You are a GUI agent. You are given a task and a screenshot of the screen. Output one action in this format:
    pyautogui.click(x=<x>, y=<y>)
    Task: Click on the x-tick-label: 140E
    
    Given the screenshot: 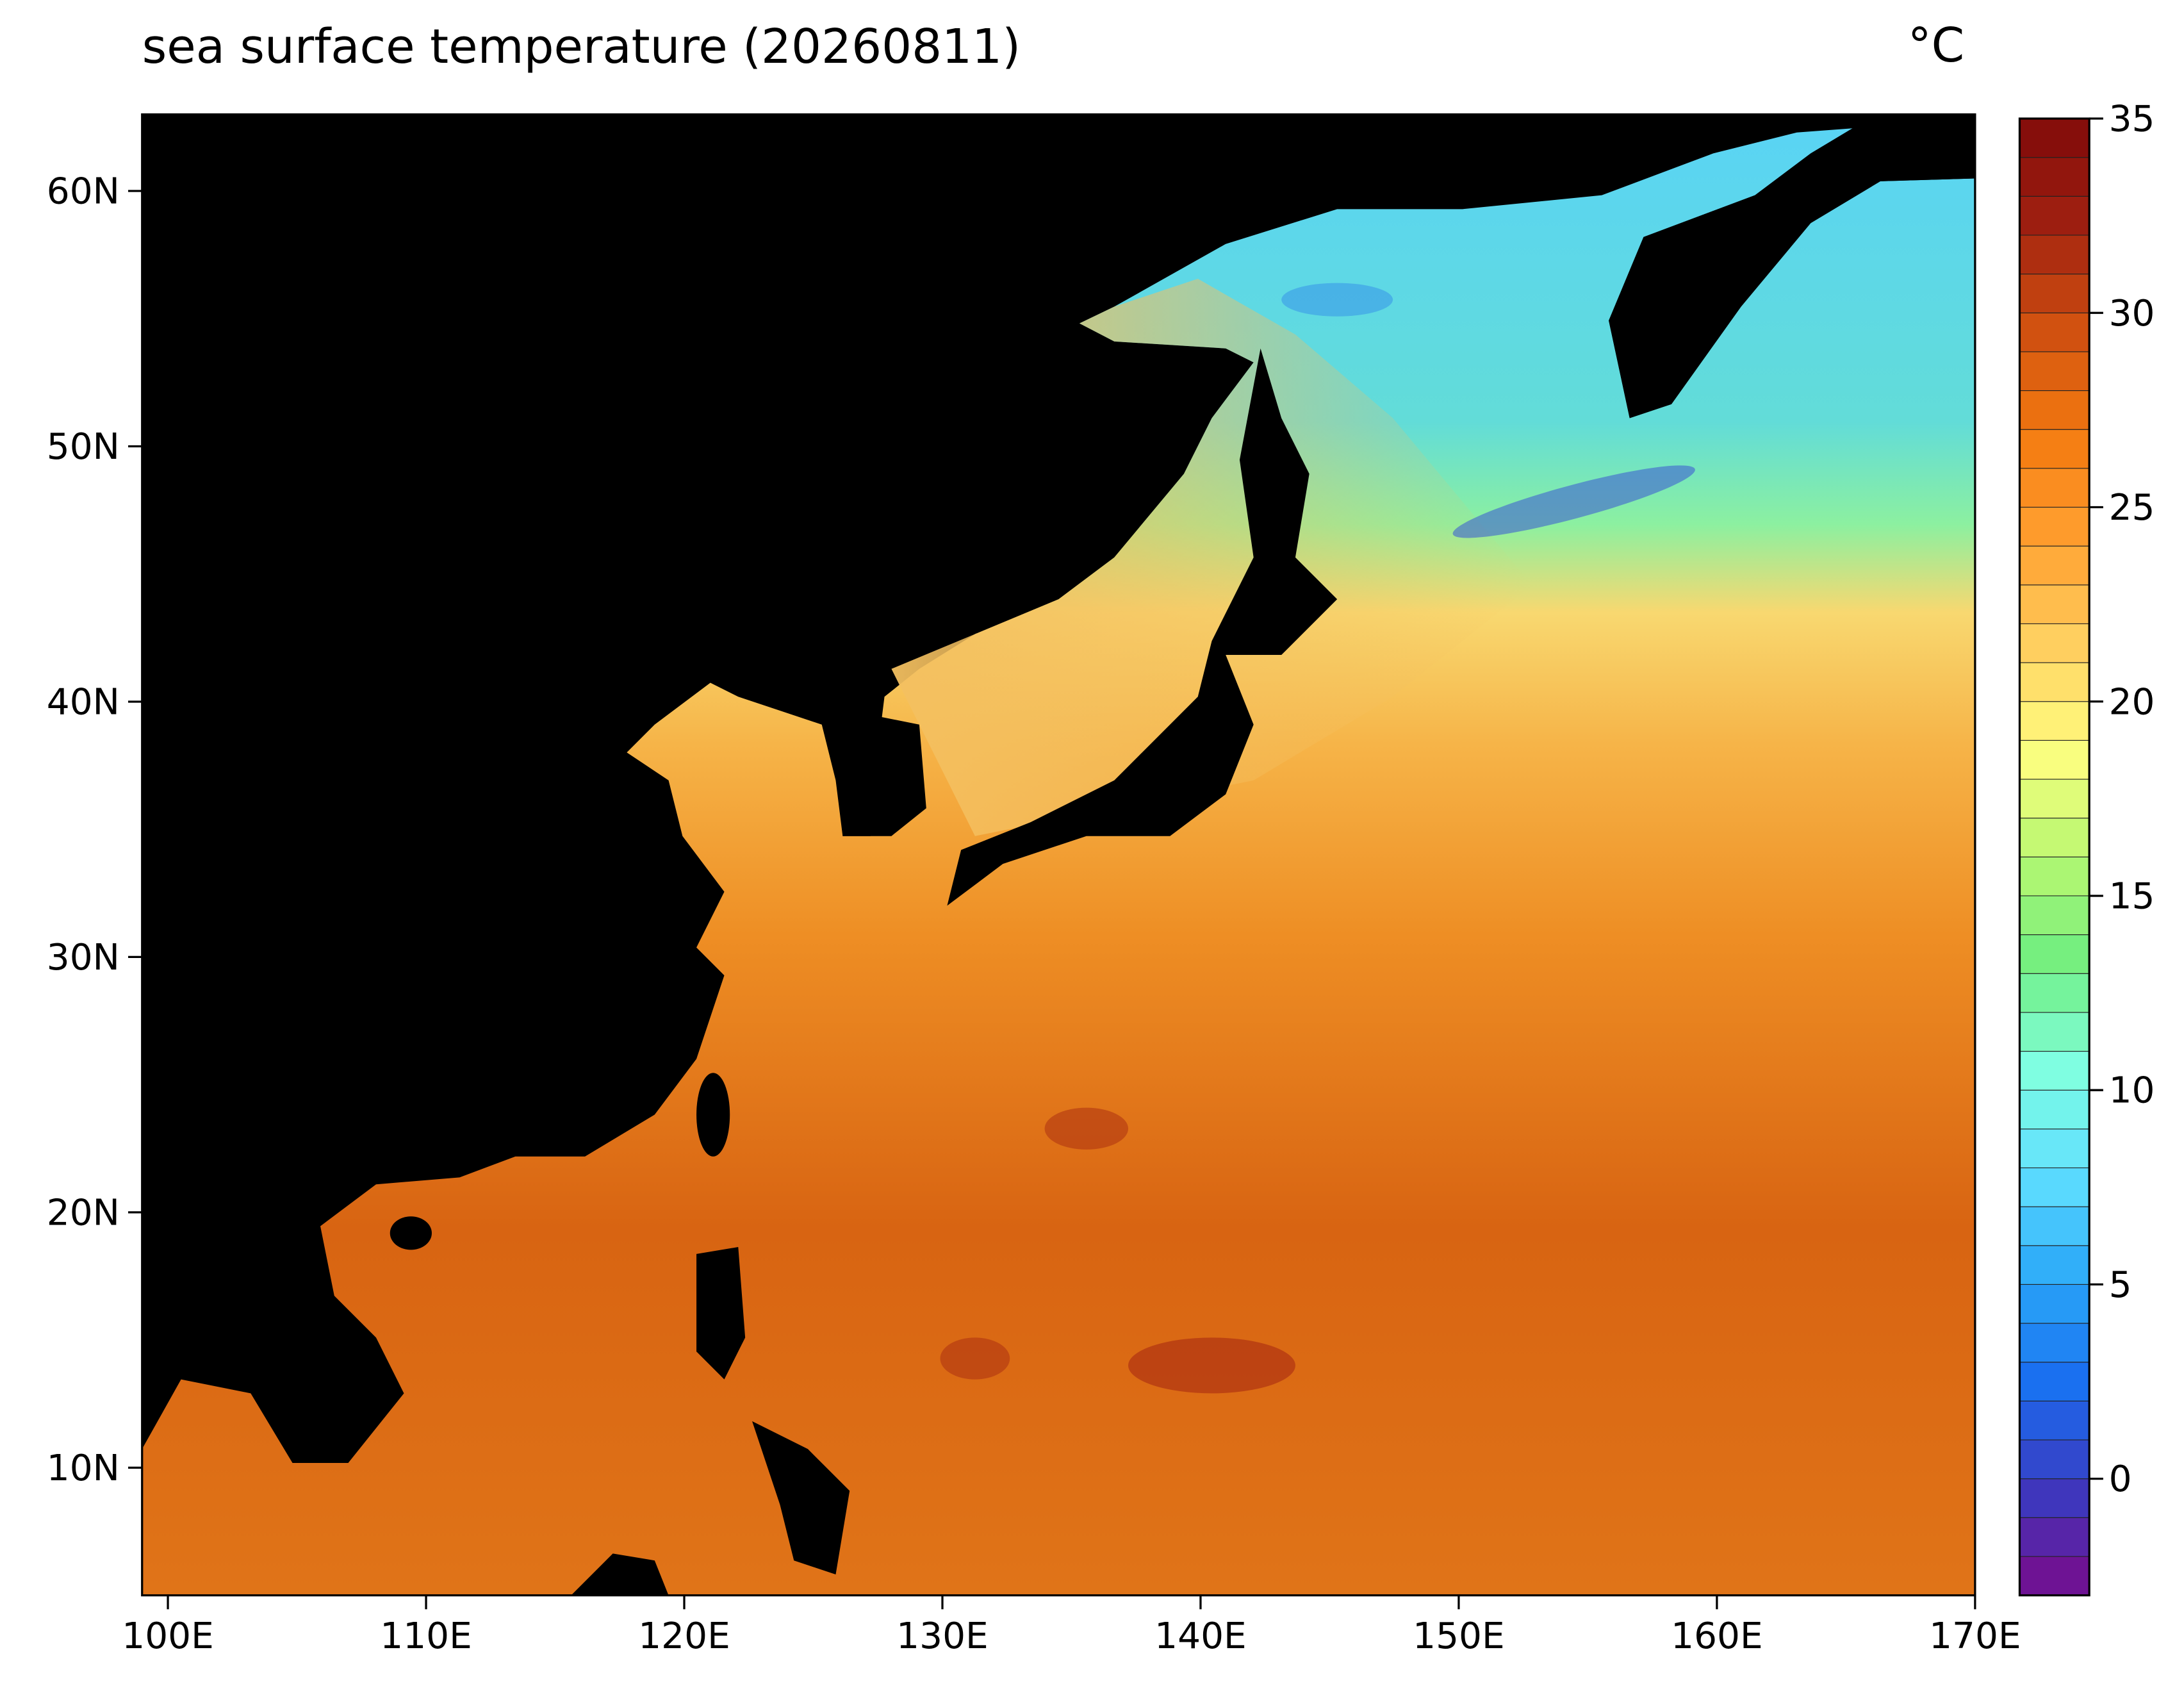 What is the action you would take?
    pyautogui.click(x=1200, y=1636)
    